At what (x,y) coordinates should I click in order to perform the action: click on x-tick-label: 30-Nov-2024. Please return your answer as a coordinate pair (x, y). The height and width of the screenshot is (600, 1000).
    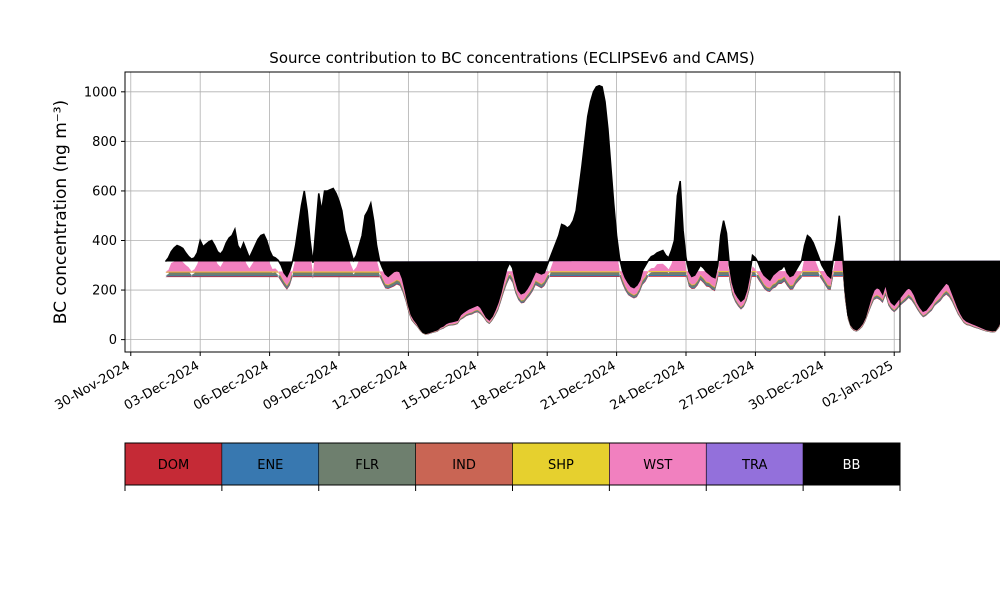
    Looking at the image, I should click on (93, 385).